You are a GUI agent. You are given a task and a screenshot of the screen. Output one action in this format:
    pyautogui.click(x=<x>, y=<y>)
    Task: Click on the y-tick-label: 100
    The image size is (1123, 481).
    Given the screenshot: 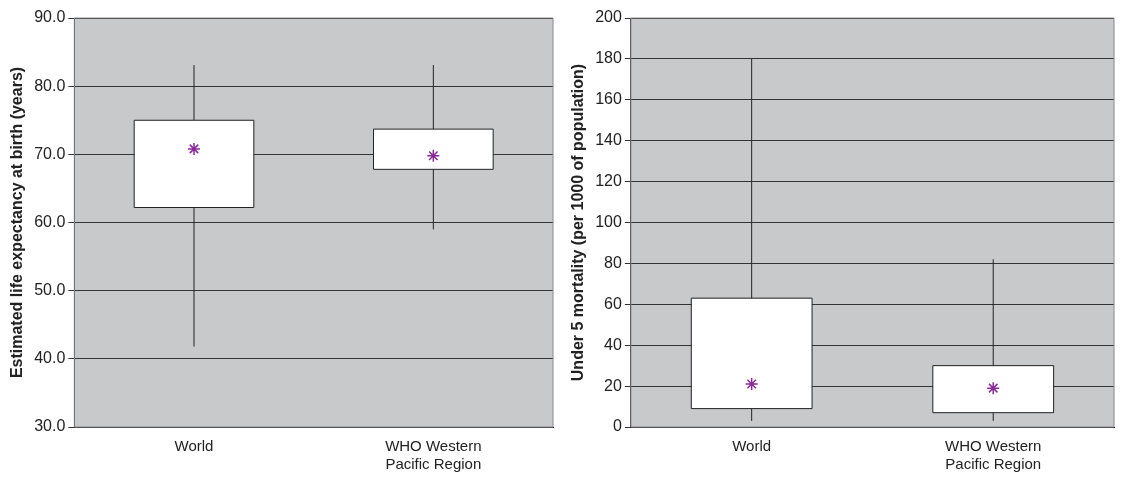 What is the action you would take?
    pyautogui.click(x=608, y=221)
    